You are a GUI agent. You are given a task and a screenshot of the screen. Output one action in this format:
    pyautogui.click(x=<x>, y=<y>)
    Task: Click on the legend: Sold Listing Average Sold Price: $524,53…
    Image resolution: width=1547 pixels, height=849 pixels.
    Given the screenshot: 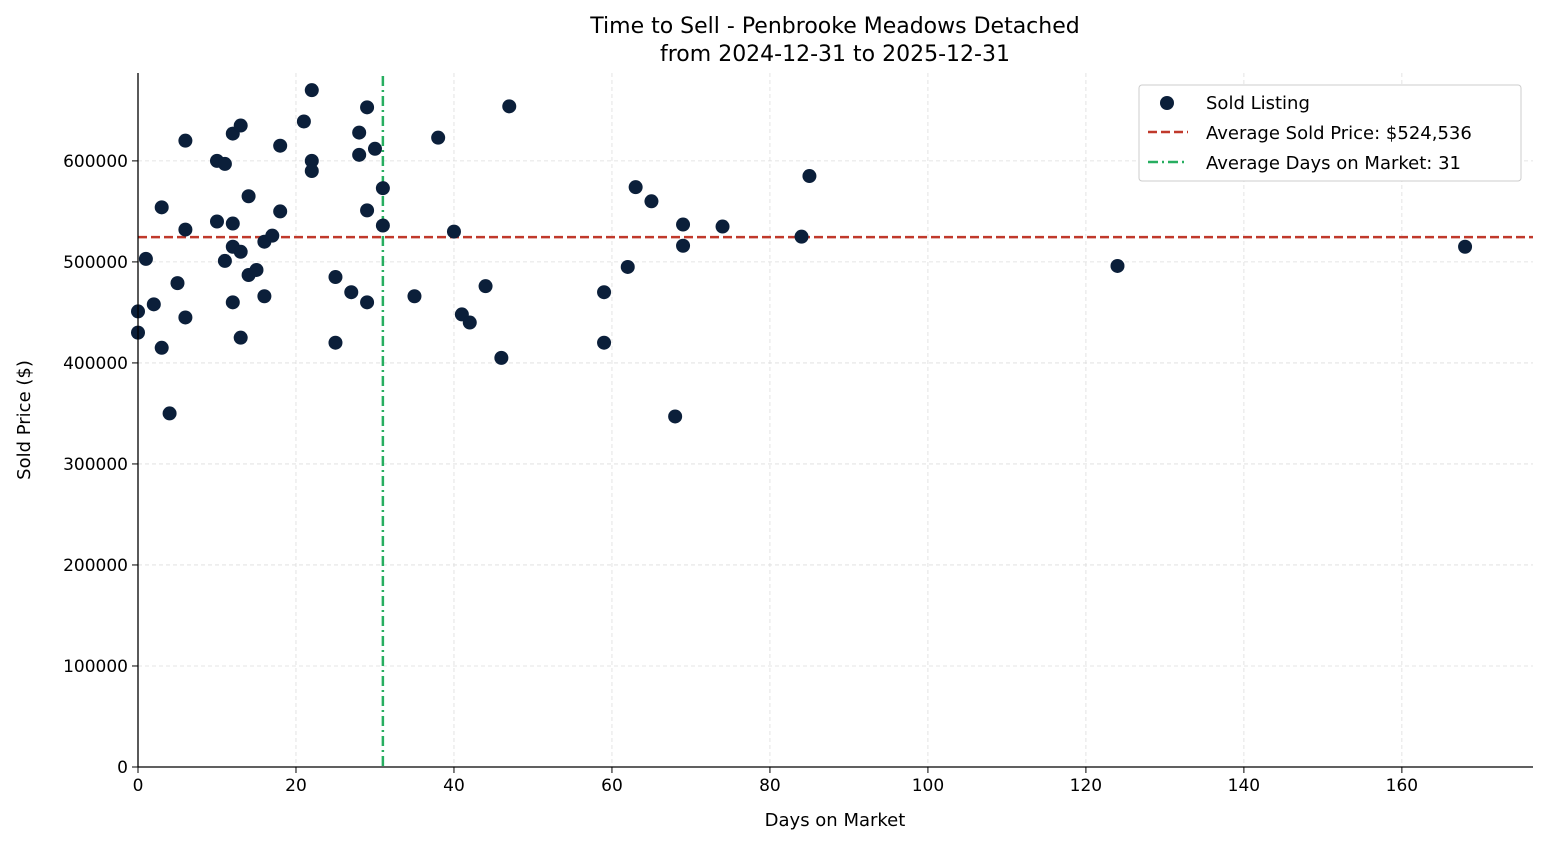 What is the action you would take?
    pyautogui.click(x=1330, y=133)
    